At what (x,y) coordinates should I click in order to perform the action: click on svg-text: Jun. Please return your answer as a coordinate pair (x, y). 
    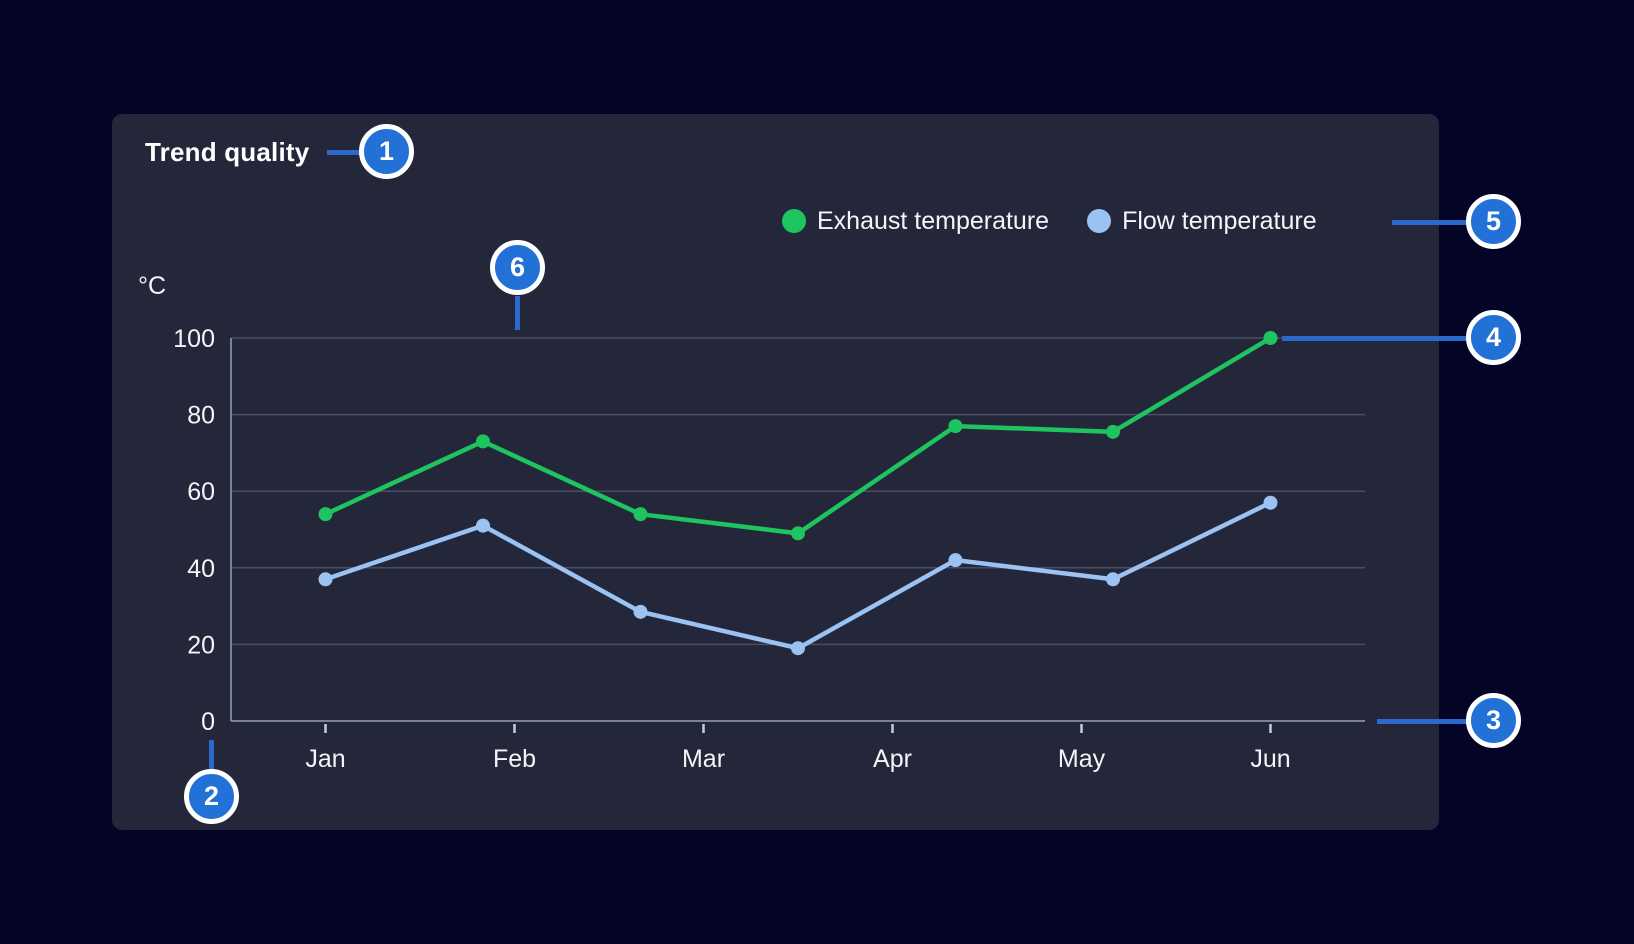
    Looking at the image, I should click on (1270, 759).